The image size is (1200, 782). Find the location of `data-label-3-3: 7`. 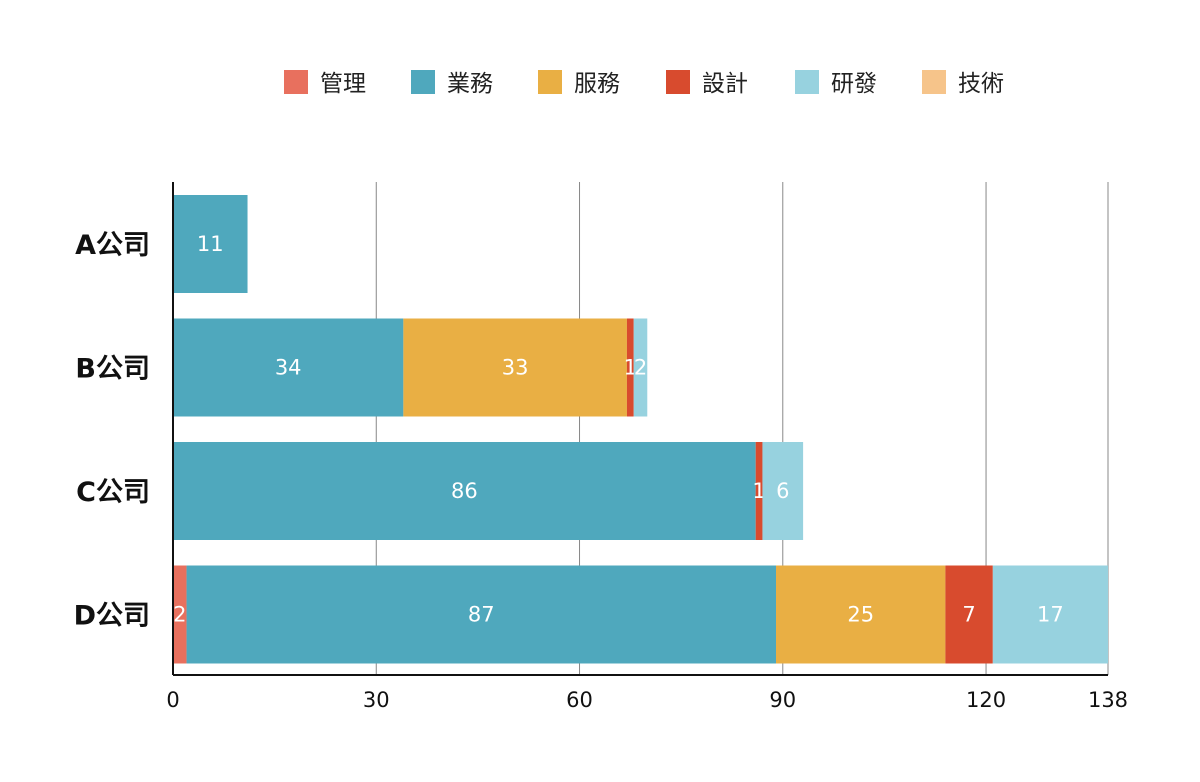

data-label-3-3: 7 is located at coordinates (968, 615).